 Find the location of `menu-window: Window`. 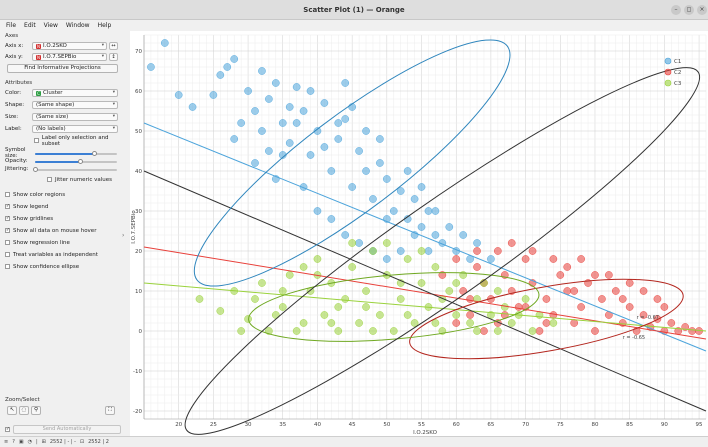

menu-window: Window is located at coordinates (77, 25).